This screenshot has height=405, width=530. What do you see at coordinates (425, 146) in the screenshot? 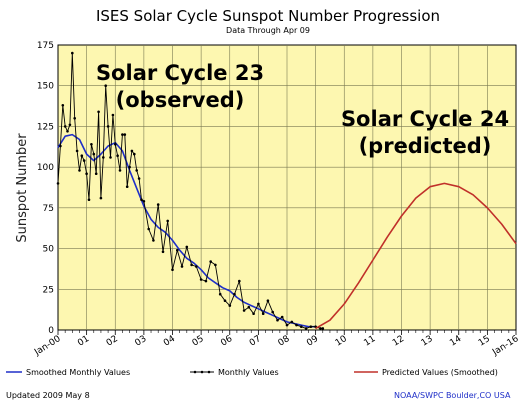
I see `annotation-cycle24-line2: (predicted)` at bounding box center [425, 146].